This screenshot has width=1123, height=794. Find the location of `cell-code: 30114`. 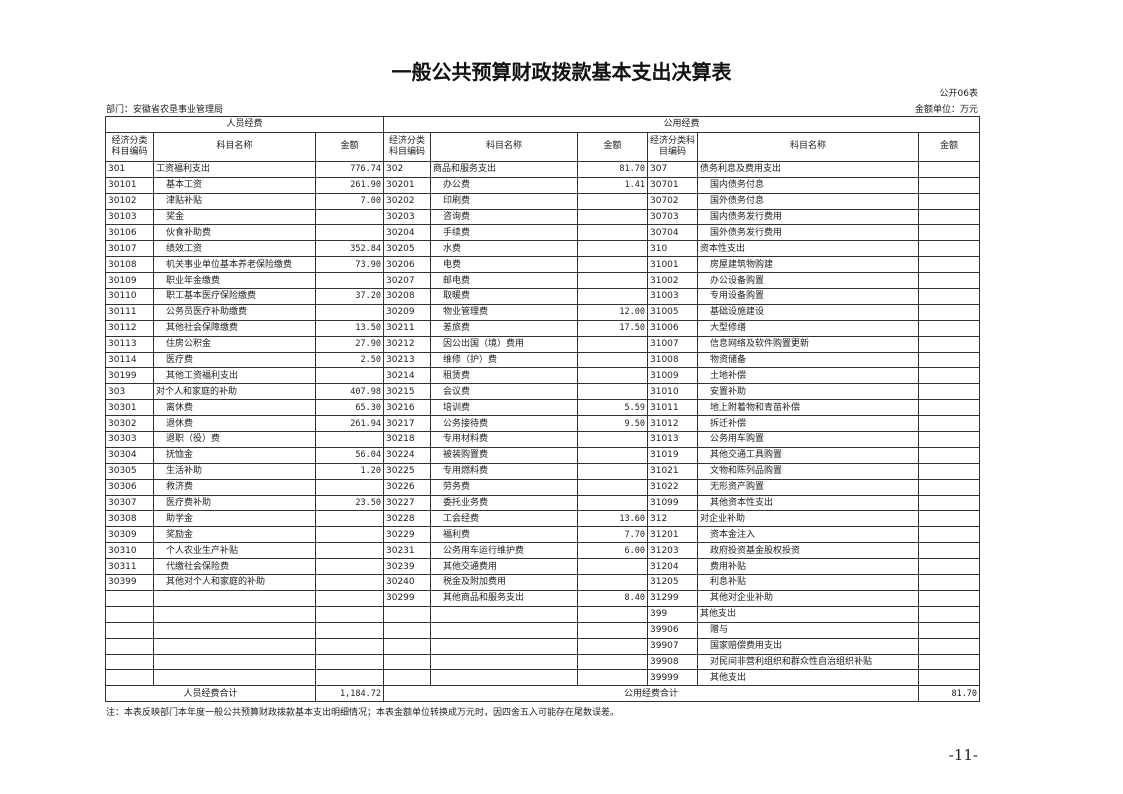

cell-code: 30114 is located at coordinates (129, 360).